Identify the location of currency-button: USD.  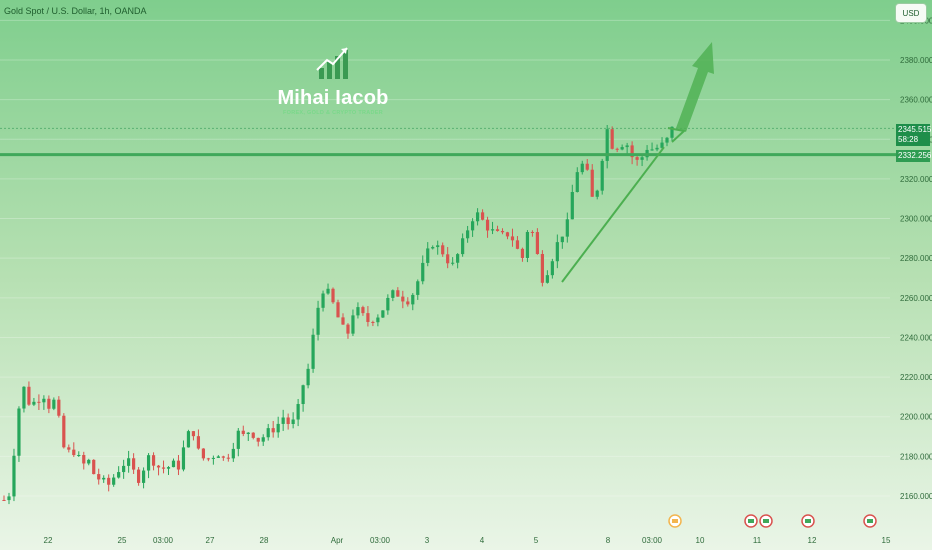
(911, 13).